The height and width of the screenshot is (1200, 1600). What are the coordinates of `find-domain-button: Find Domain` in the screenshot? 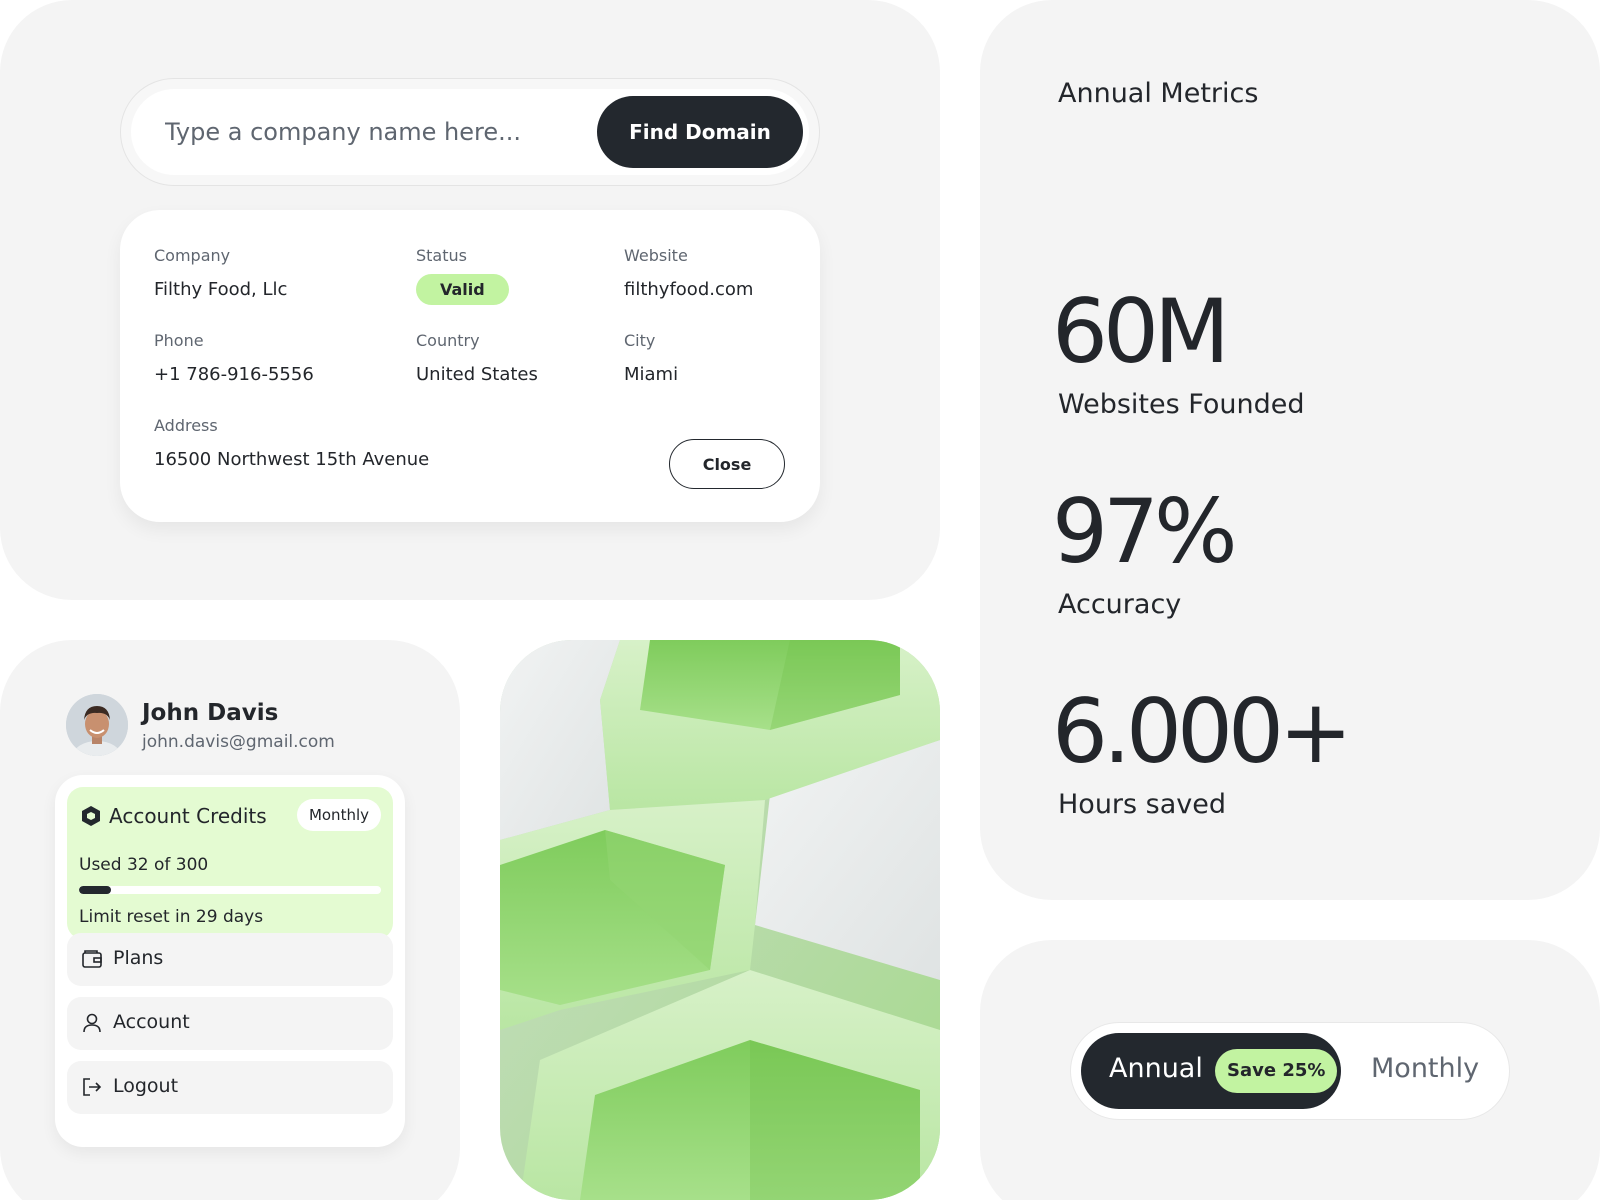 It's located at (700, 132).